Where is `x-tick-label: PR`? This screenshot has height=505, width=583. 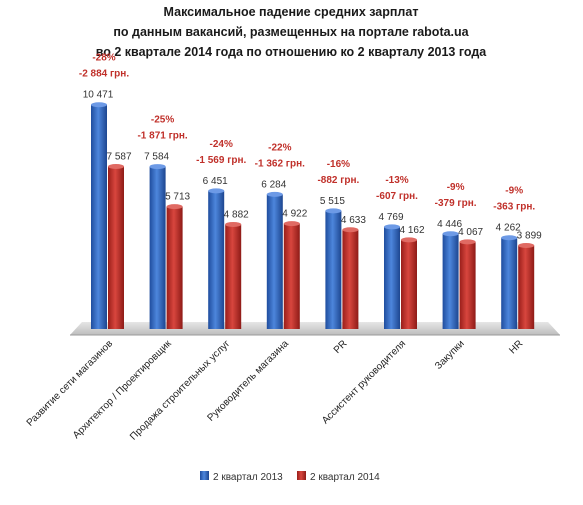
x-tick-label: PR is located at coordinates (341, 347).